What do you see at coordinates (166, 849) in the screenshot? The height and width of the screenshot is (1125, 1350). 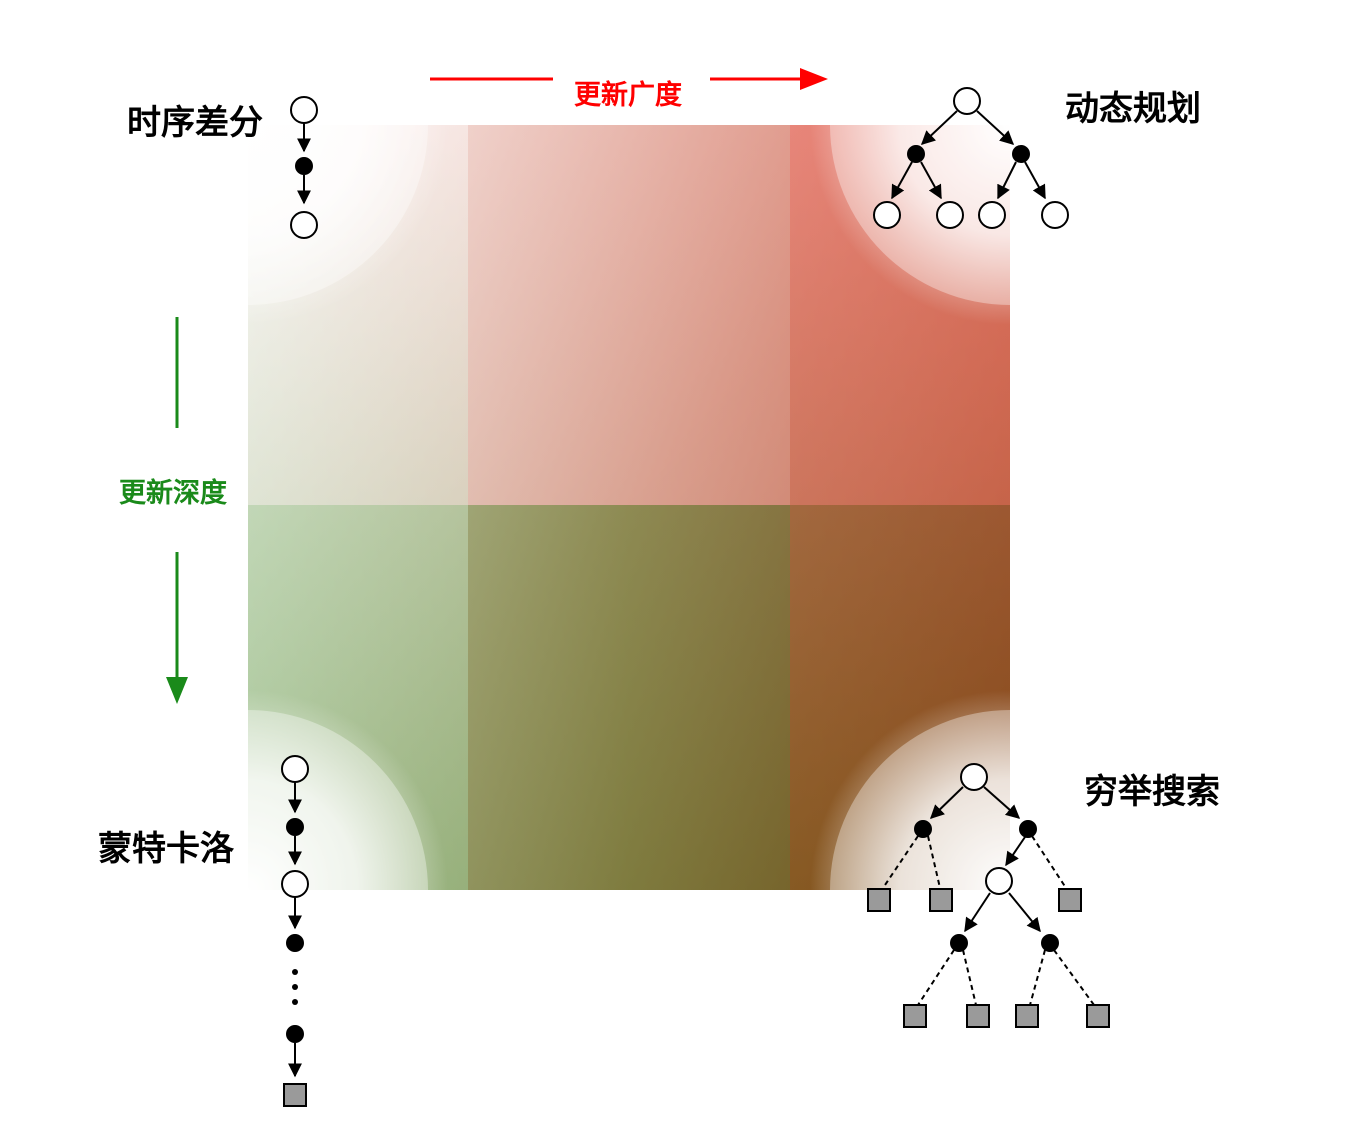 I see `corner-label-monte-carlo: 蒙特卡洛` at bounding box center [166, 849].